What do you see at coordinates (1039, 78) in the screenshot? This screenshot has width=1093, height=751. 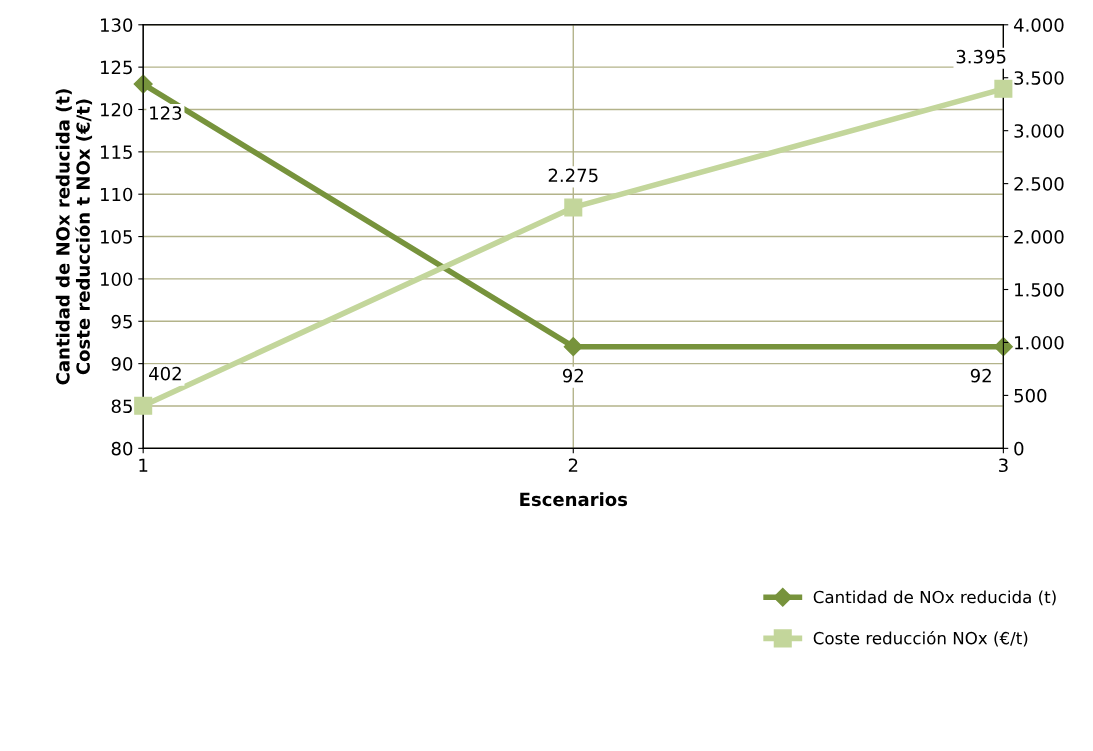 I see `y2-tick-label: 3.500` at bounding box center [1039, 78].